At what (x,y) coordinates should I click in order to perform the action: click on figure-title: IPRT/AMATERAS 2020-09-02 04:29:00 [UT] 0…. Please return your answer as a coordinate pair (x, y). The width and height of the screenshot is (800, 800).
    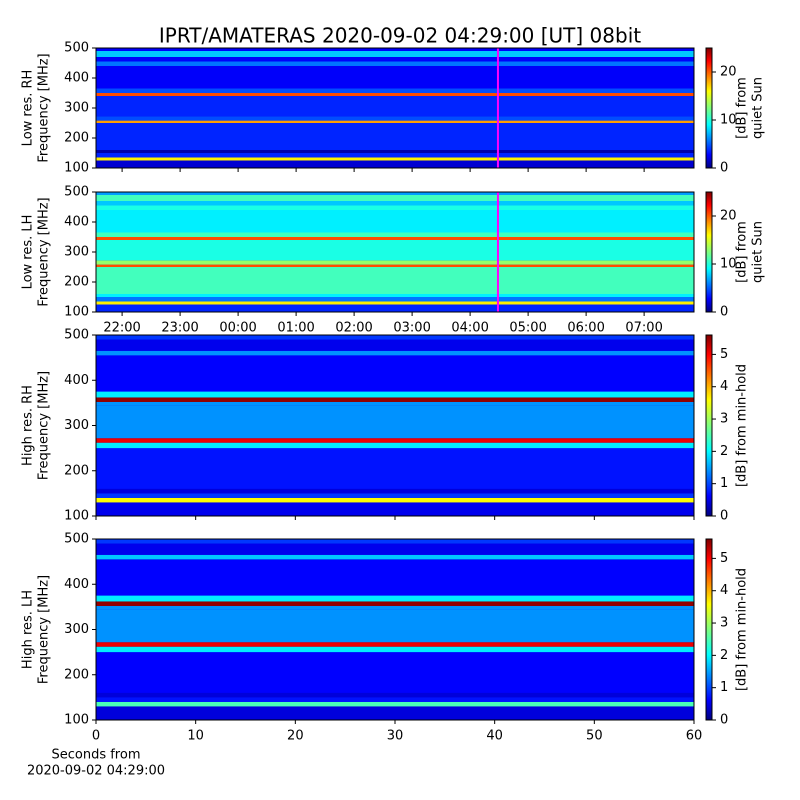
    Looking at the image, I should click on (400, 36).